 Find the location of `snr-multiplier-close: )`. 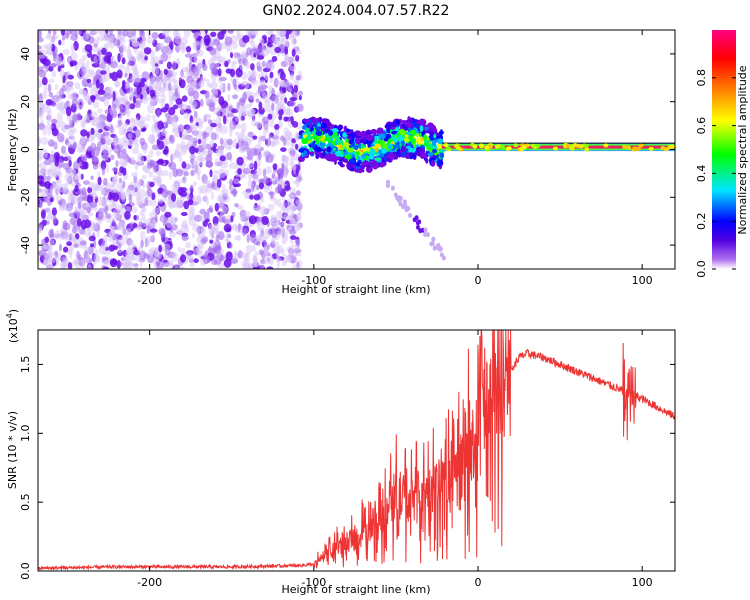

snr-multiplier-close: ) is located at coordinates (13, 311).